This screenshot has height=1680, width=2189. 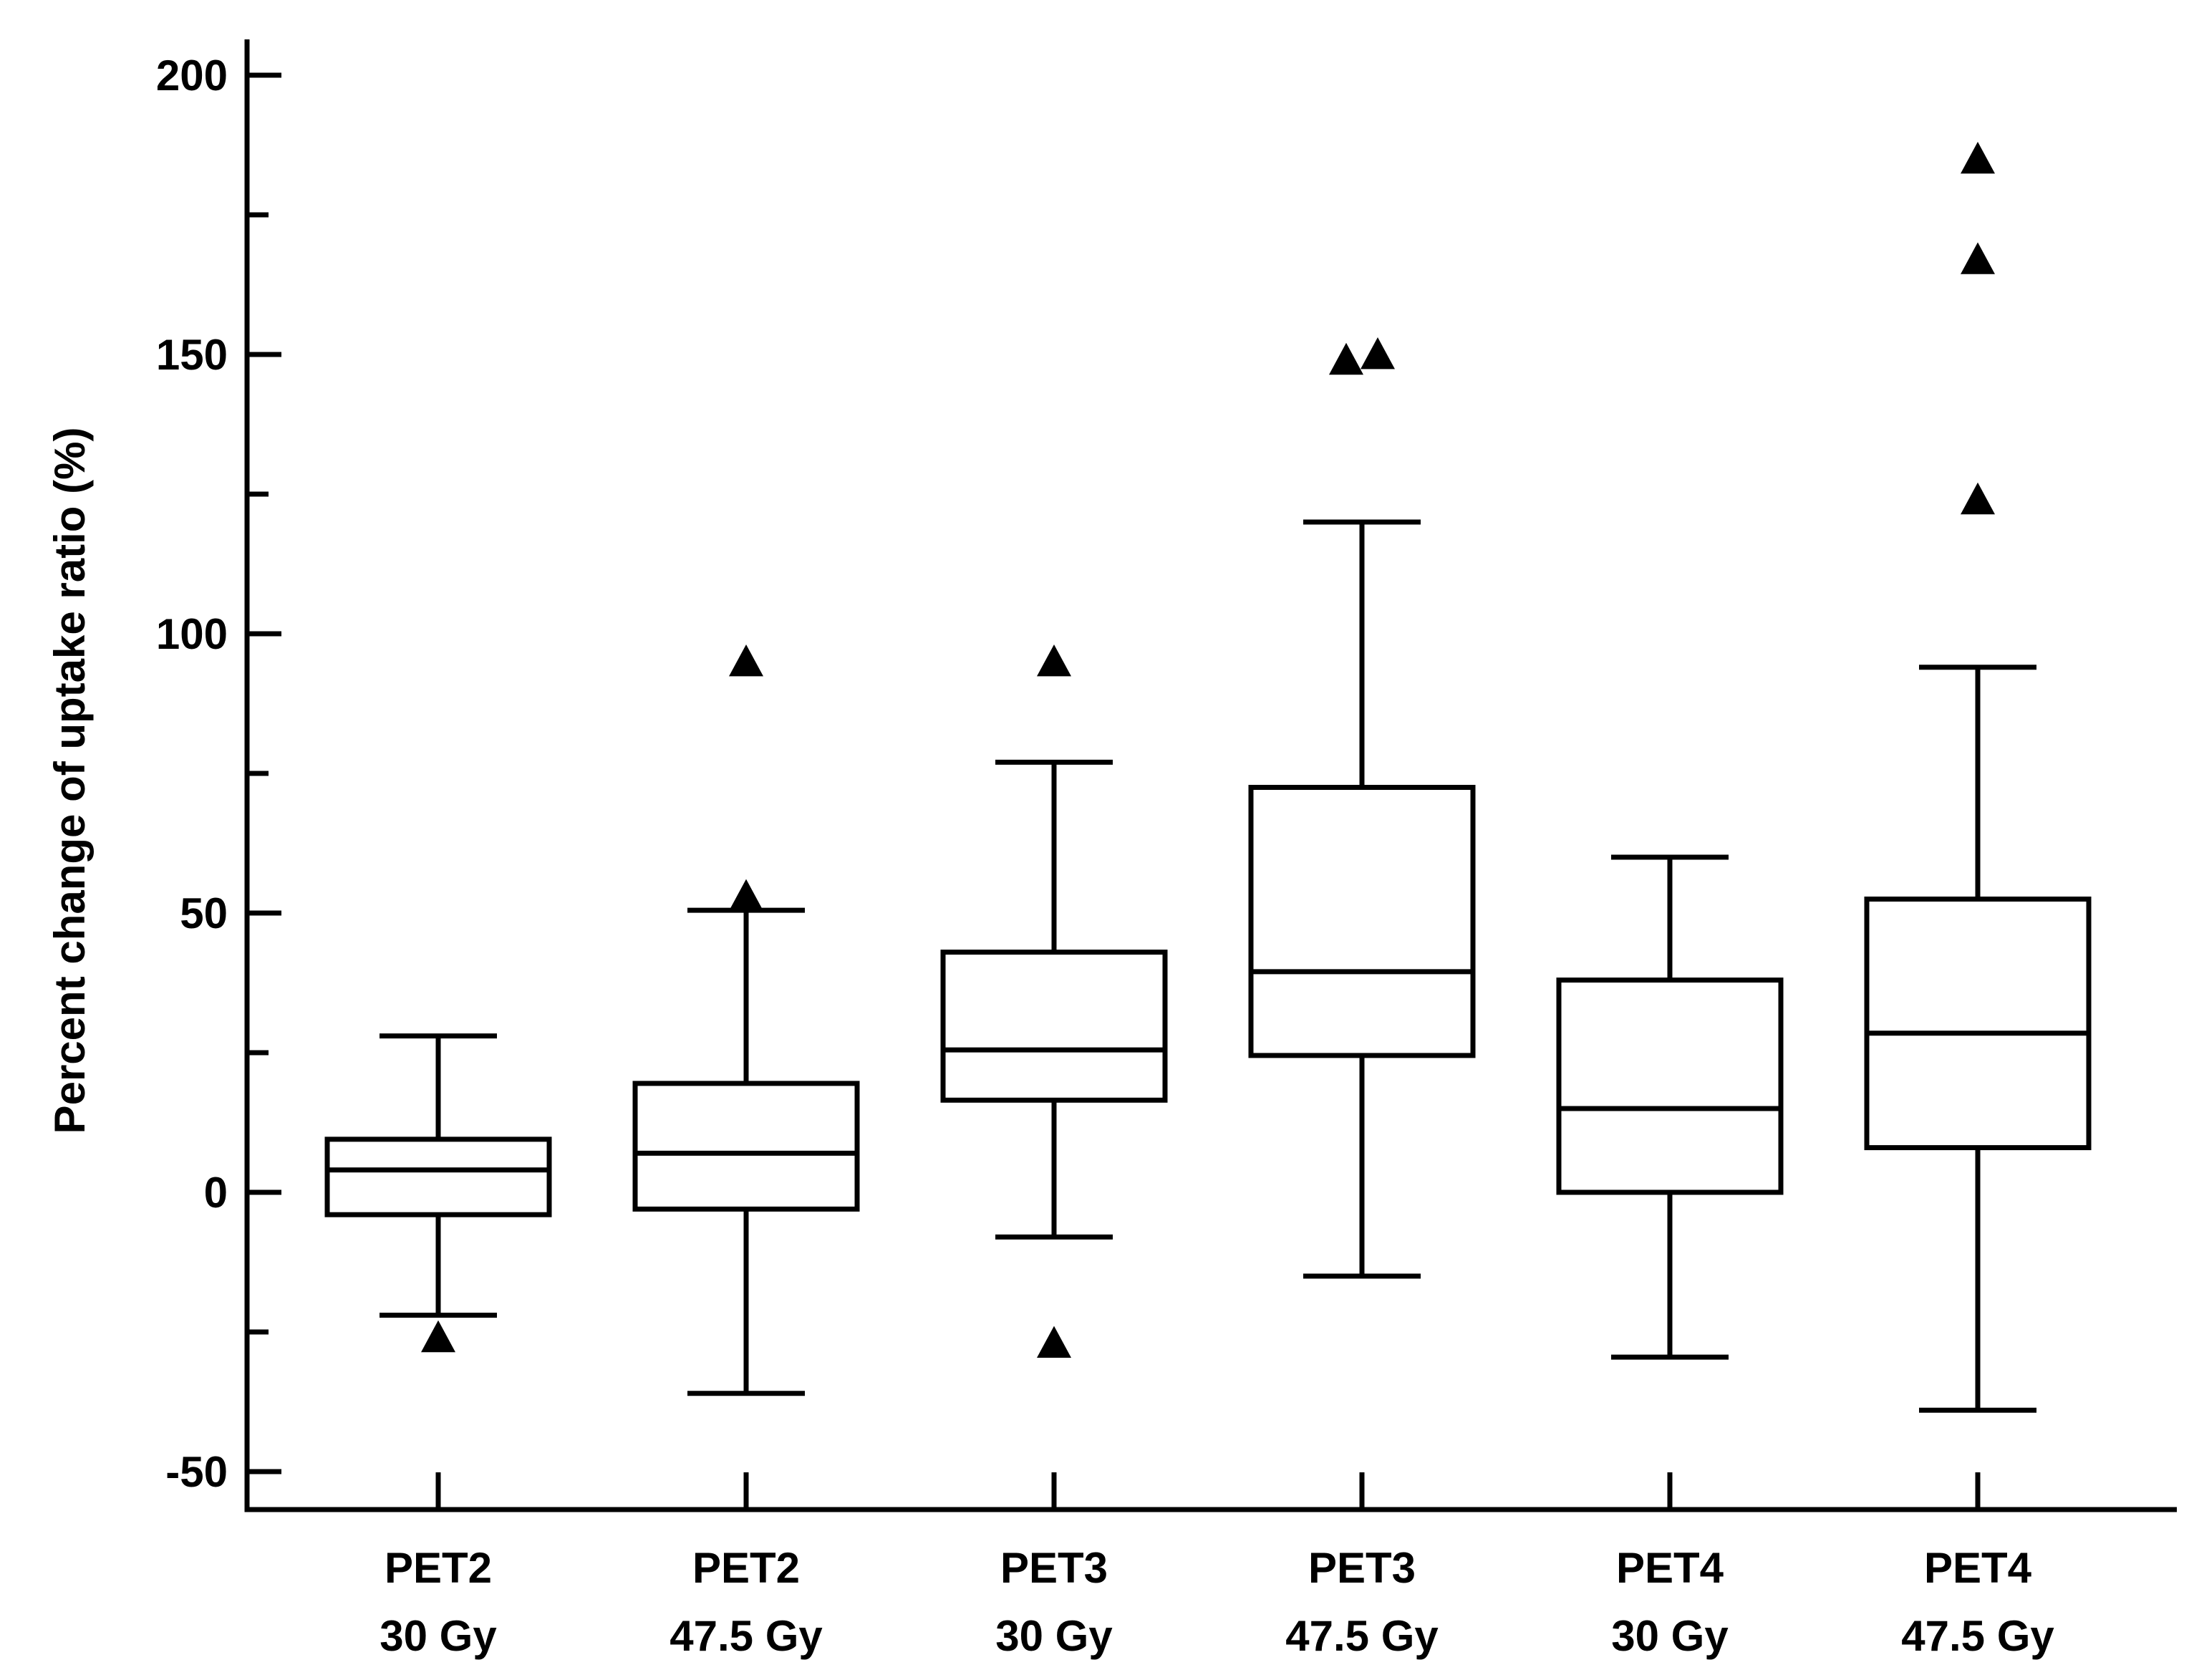 What do you see at coordinates (196, 1472) in the screenshot?
I see `y-tick-label: -50` at bounding box center [196, 1472].